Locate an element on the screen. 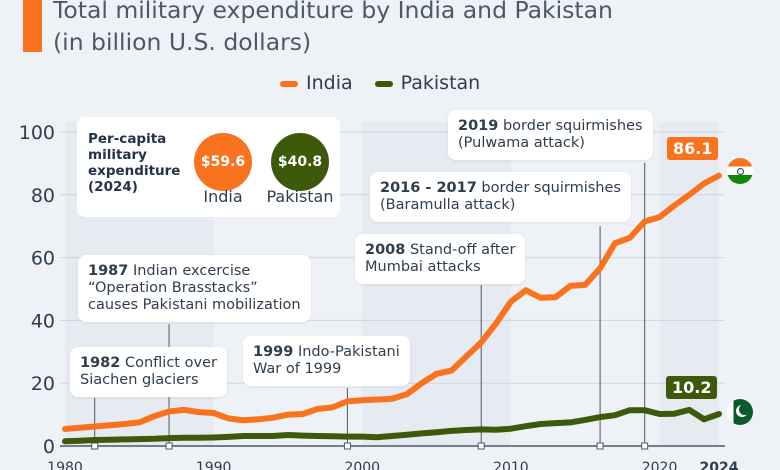 The height and width of the screenshot is (470, 780). india-per-capita-circle: $59.6 is located at coordinates (223, 162).